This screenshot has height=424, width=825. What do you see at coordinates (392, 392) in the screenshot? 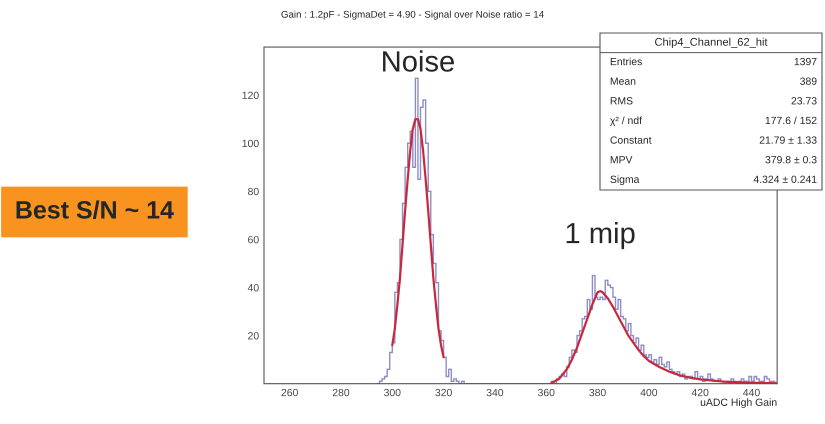
I see `x-tick-label: 300` at bounding box center [392, 392].